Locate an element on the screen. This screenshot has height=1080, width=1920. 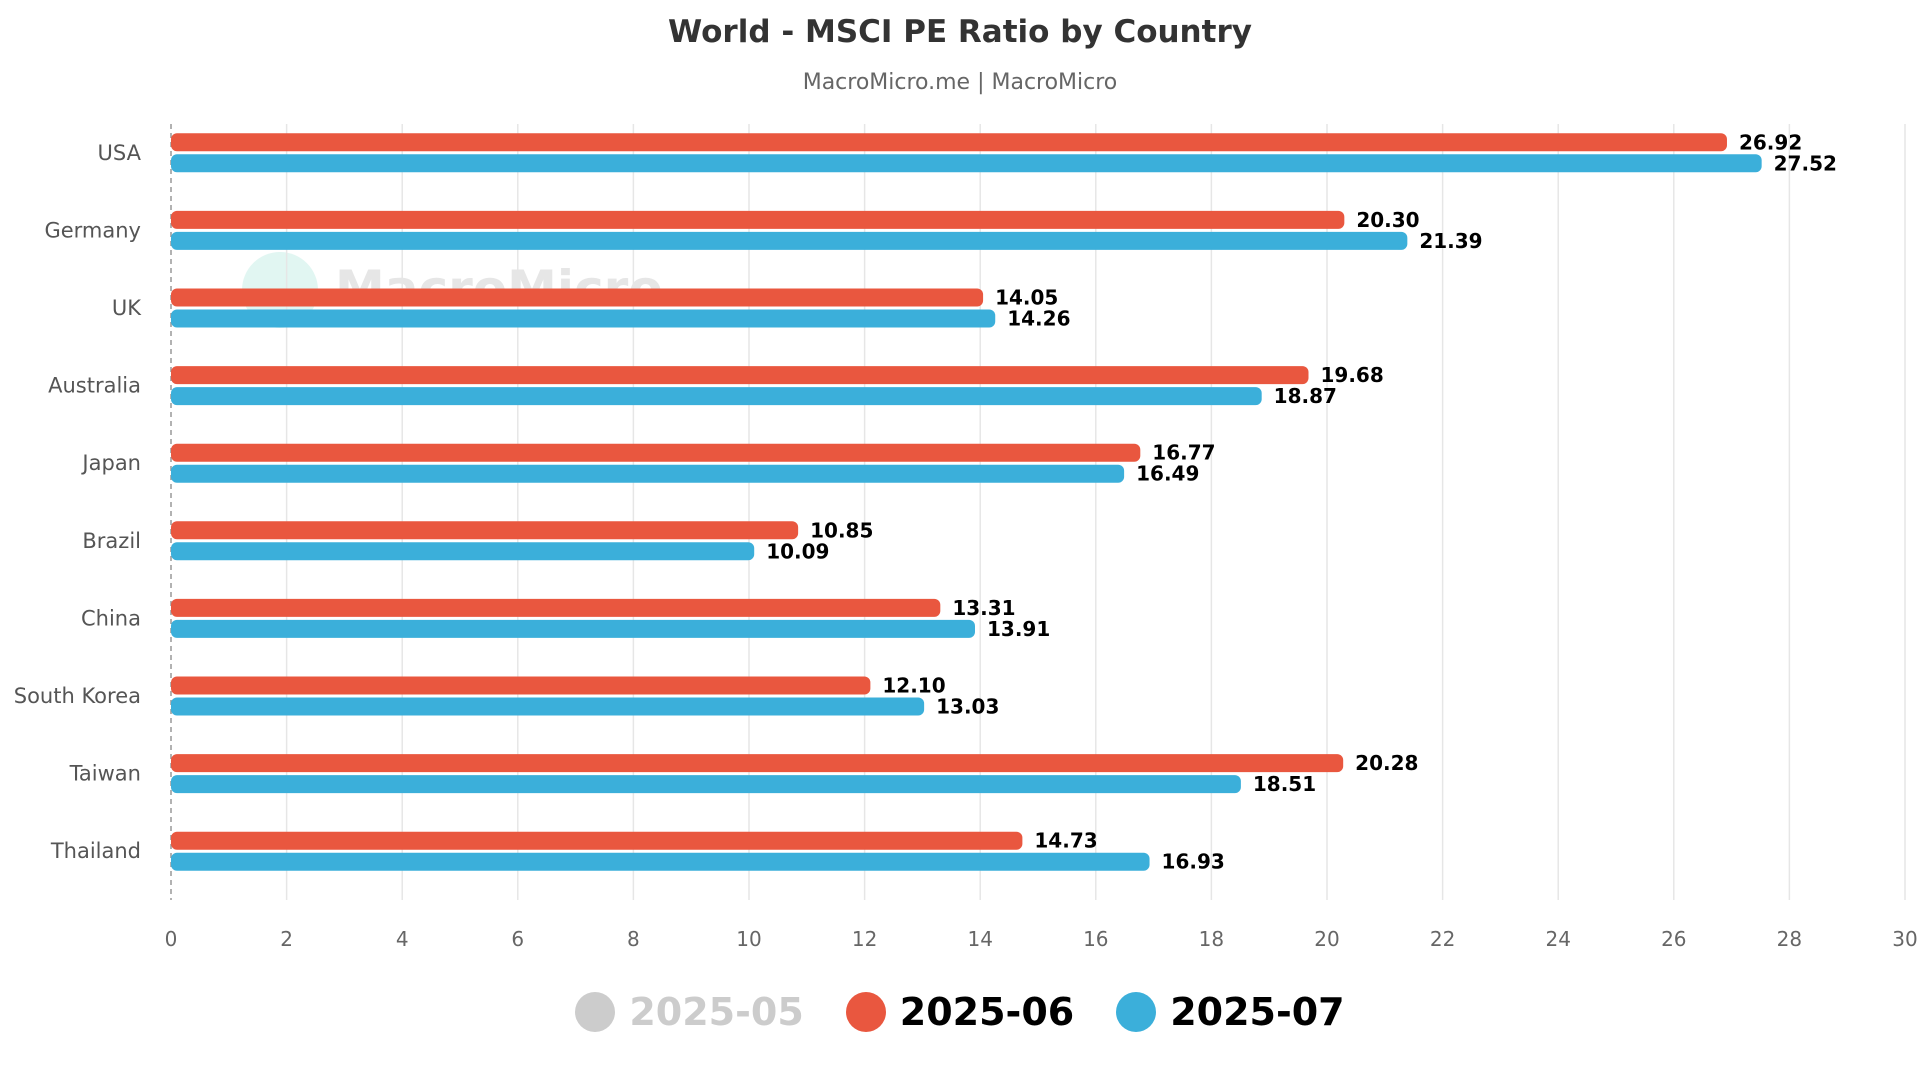
y-category-label: Japan is located at coordinates (110, 463).